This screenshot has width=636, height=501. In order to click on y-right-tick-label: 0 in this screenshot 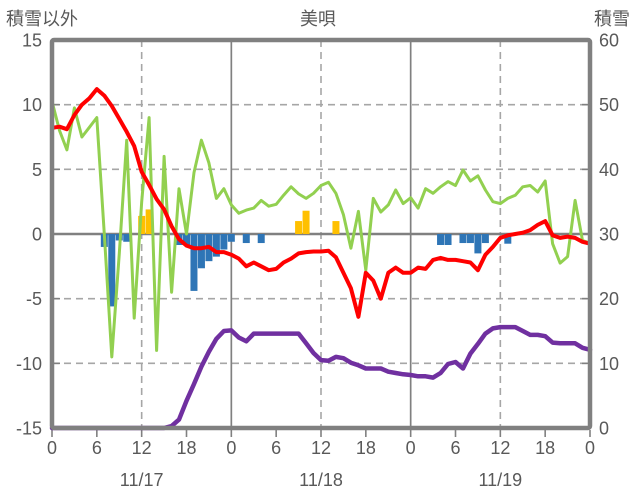, I will do `click(604, 429)`.